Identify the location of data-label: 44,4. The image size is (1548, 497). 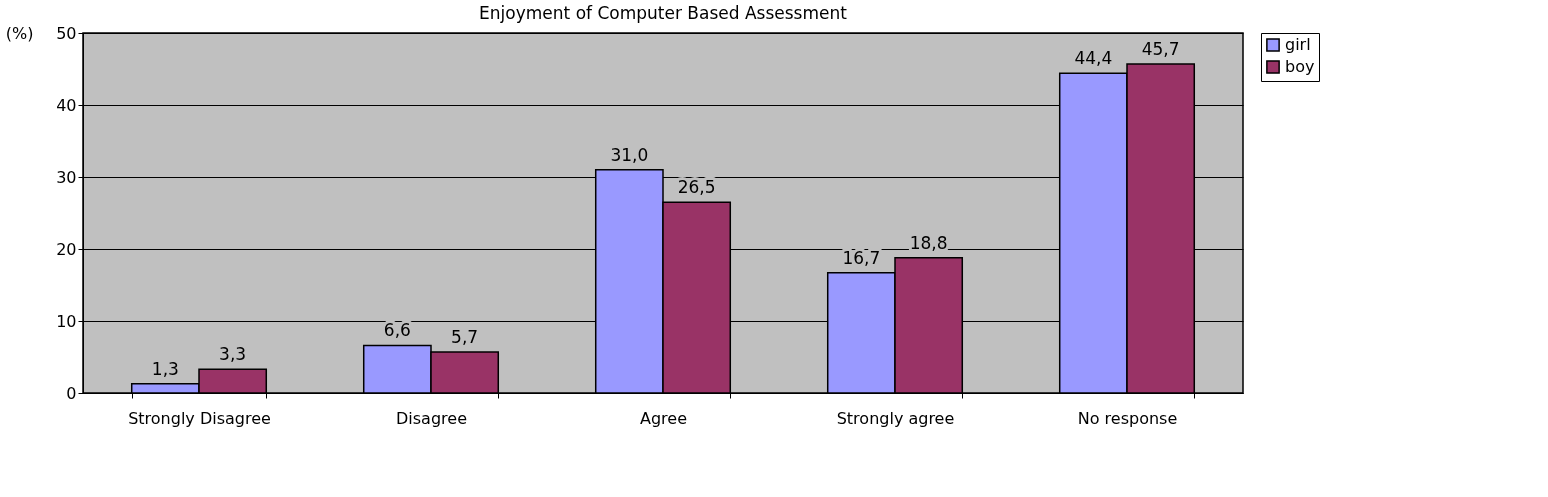
(1093, 58).